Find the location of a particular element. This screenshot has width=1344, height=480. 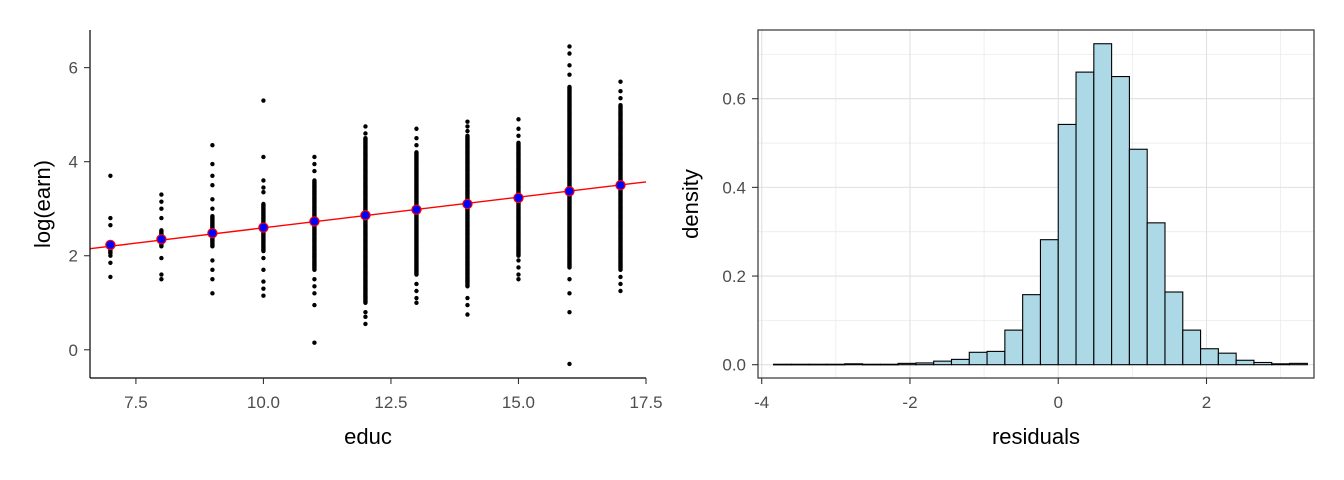

y-tick-label: 0.0 is located at coordinates (734, 365).